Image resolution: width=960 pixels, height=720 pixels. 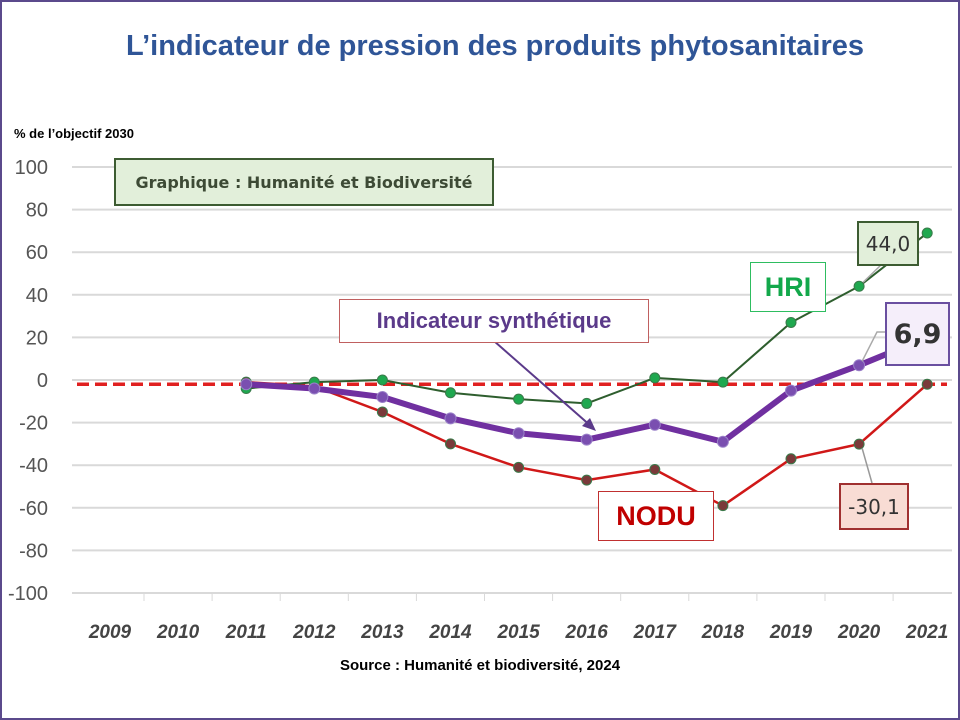 What do you see at coordinates (723, 632) in the screenshot?
I see `x-tick-label: 2018` at bounding box center [723, 632].